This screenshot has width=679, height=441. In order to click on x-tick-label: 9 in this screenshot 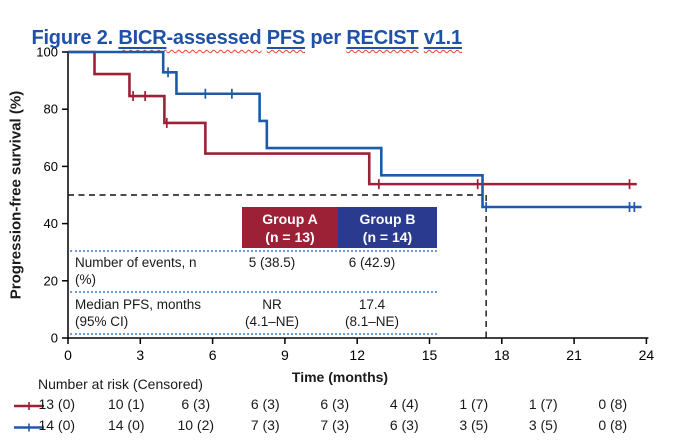, I will do `click(285, 355)`.